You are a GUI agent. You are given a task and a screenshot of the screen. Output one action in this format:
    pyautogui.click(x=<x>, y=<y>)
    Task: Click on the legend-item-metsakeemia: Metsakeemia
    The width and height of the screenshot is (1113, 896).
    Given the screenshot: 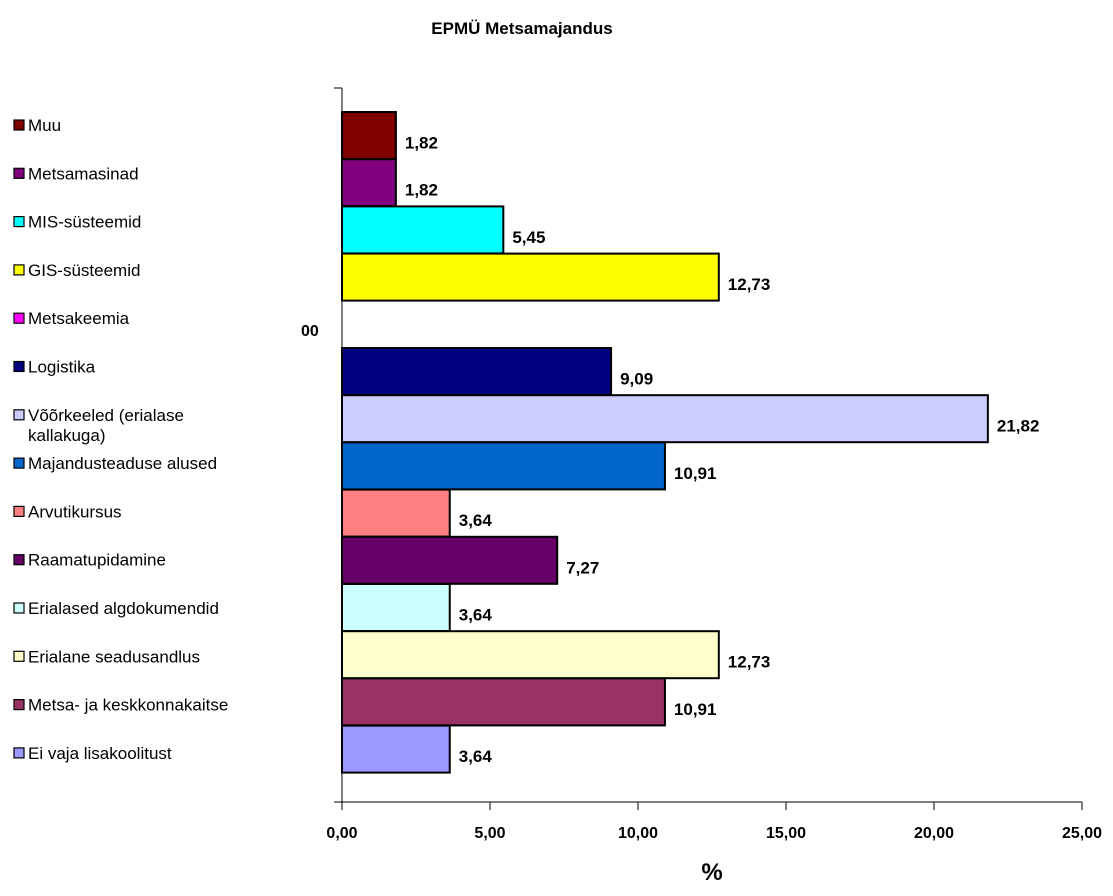 What is the action you would take?
    pyautogui.click(x=71, y=318)
    